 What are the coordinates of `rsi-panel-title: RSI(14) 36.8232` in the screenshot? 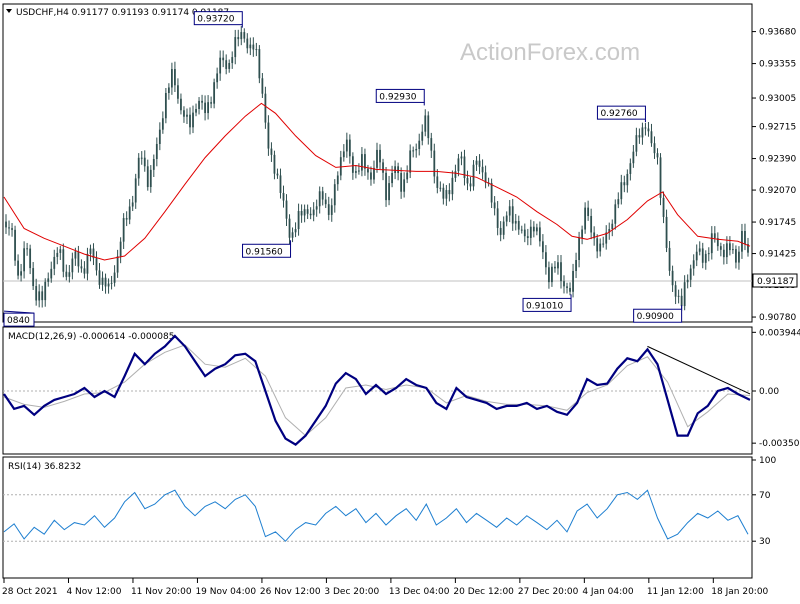 It's located at (44, 467).